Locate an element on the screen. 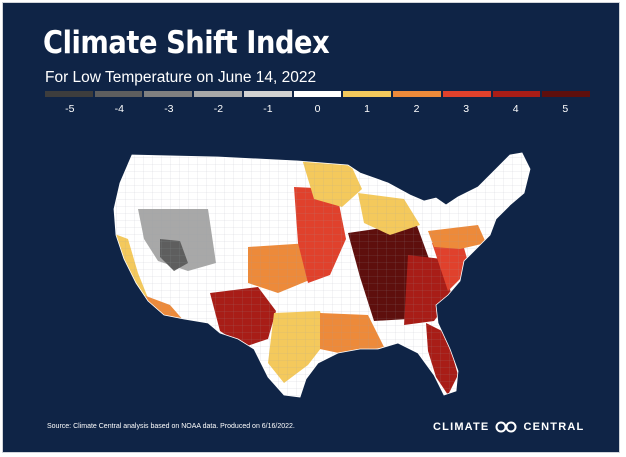 The image size is (626, 457). legend-labels: -5 -4 -3 -2 -1 0 1 2 3 4 5 is located at coordinates (317, 109).